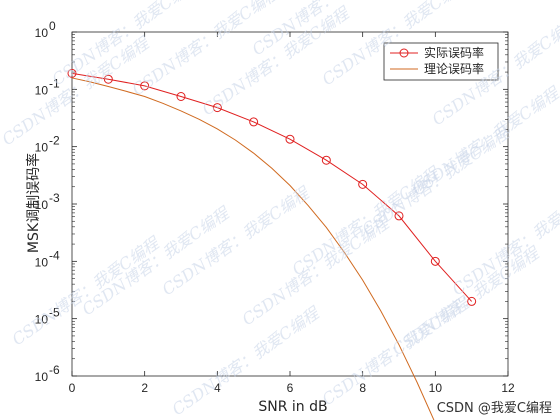 This screenshot has height=420, width=560. Describe the element at coordinates (54, 313) in the screenshot. I see `y-tick-exponent: -5` at that location.